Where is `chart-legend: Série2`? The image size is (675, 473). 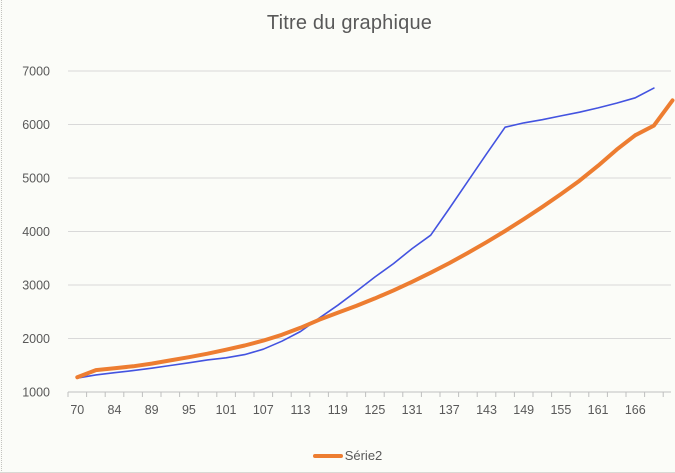
chart-legend: Série2 is located at coordinates (342, 455).